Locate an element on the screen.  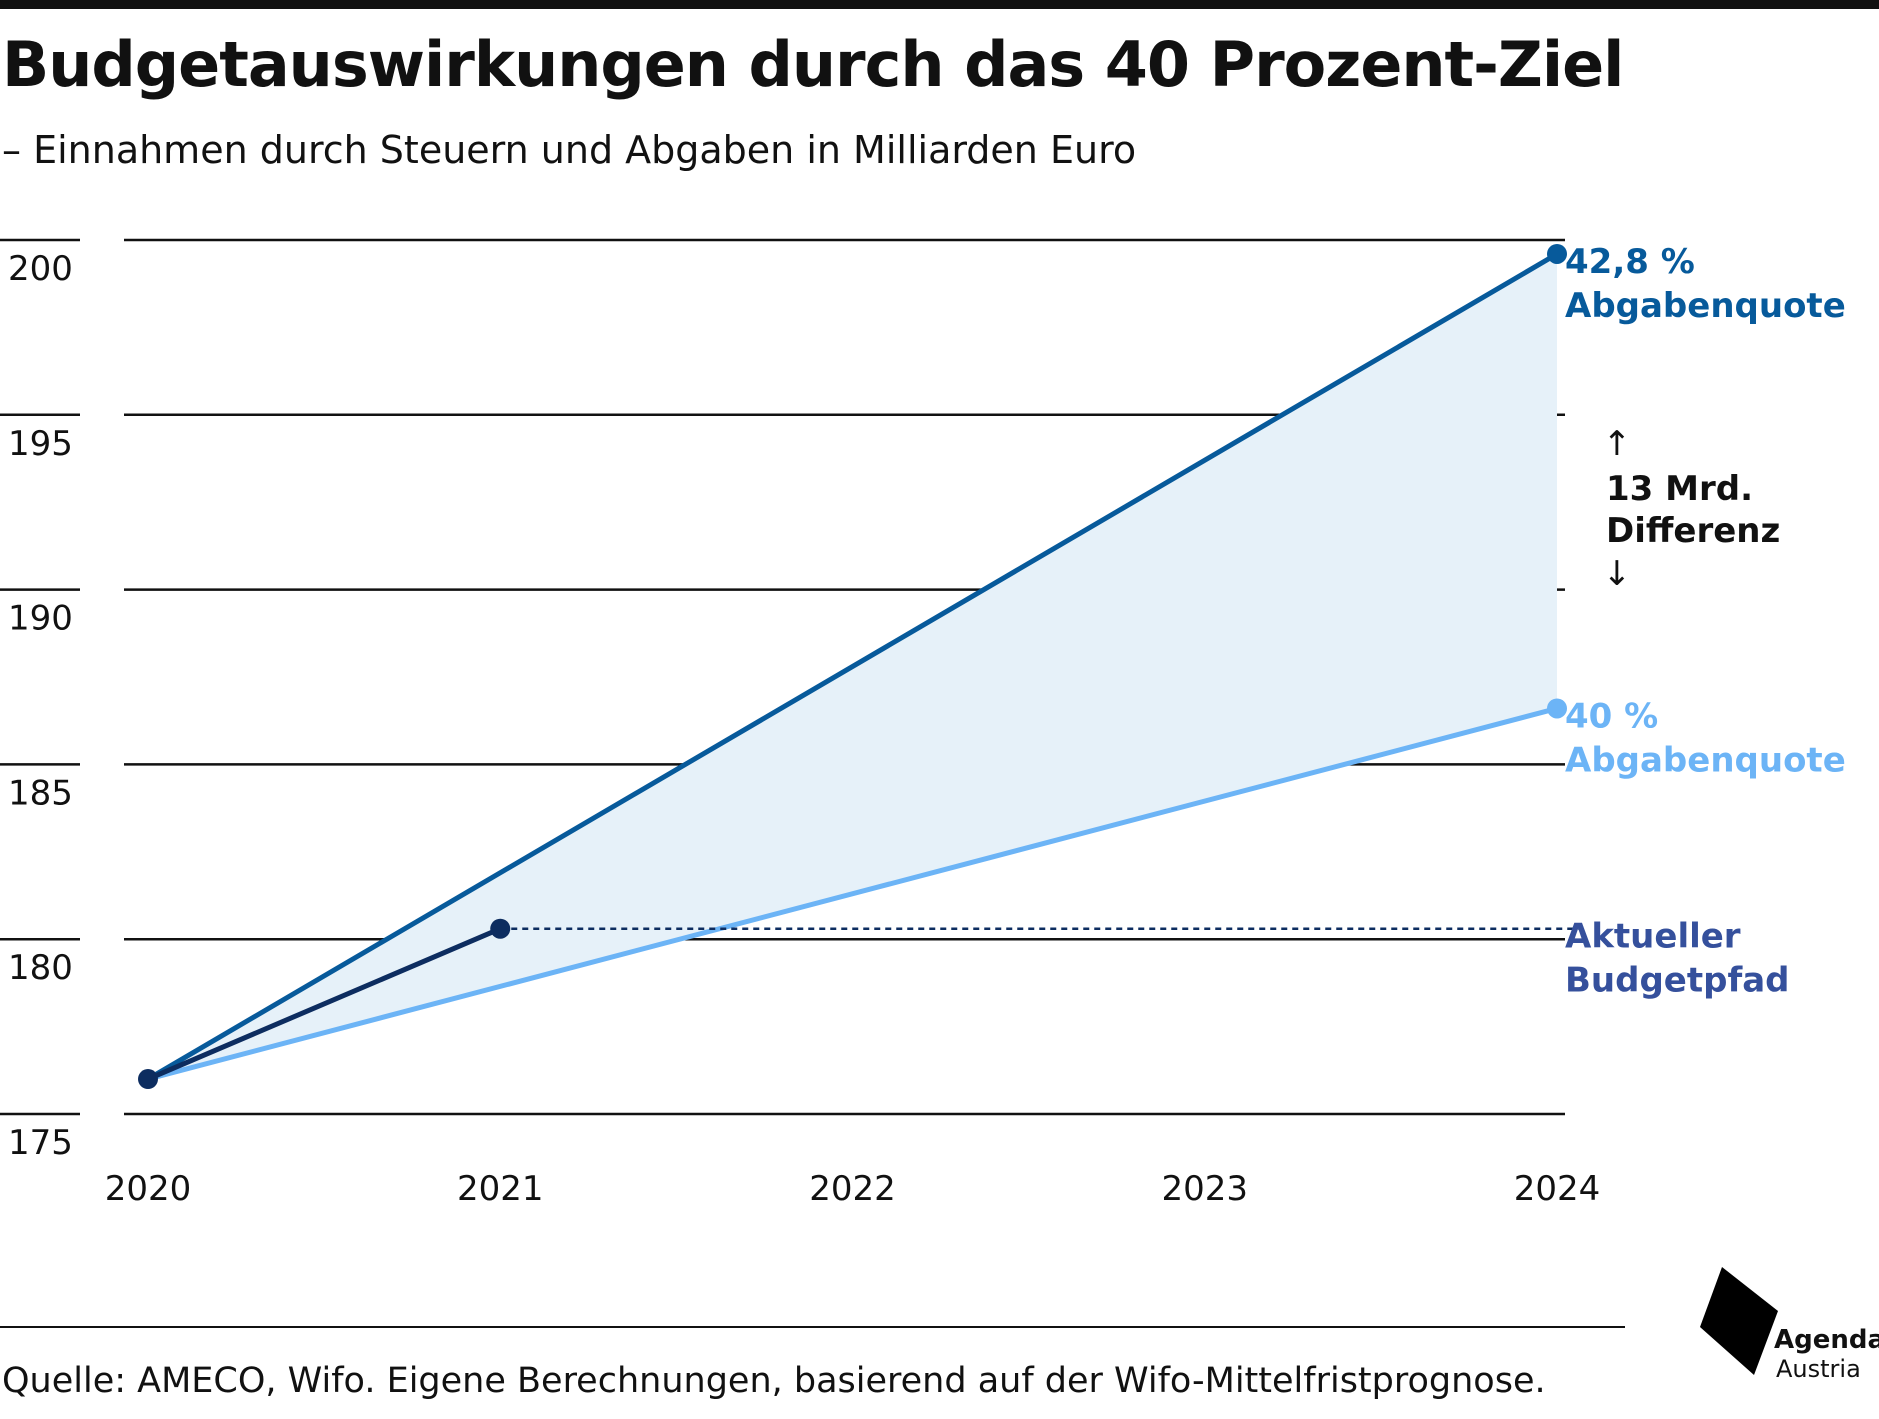
x-tick-label: 2023 is located at coordinates (1204, 1189).